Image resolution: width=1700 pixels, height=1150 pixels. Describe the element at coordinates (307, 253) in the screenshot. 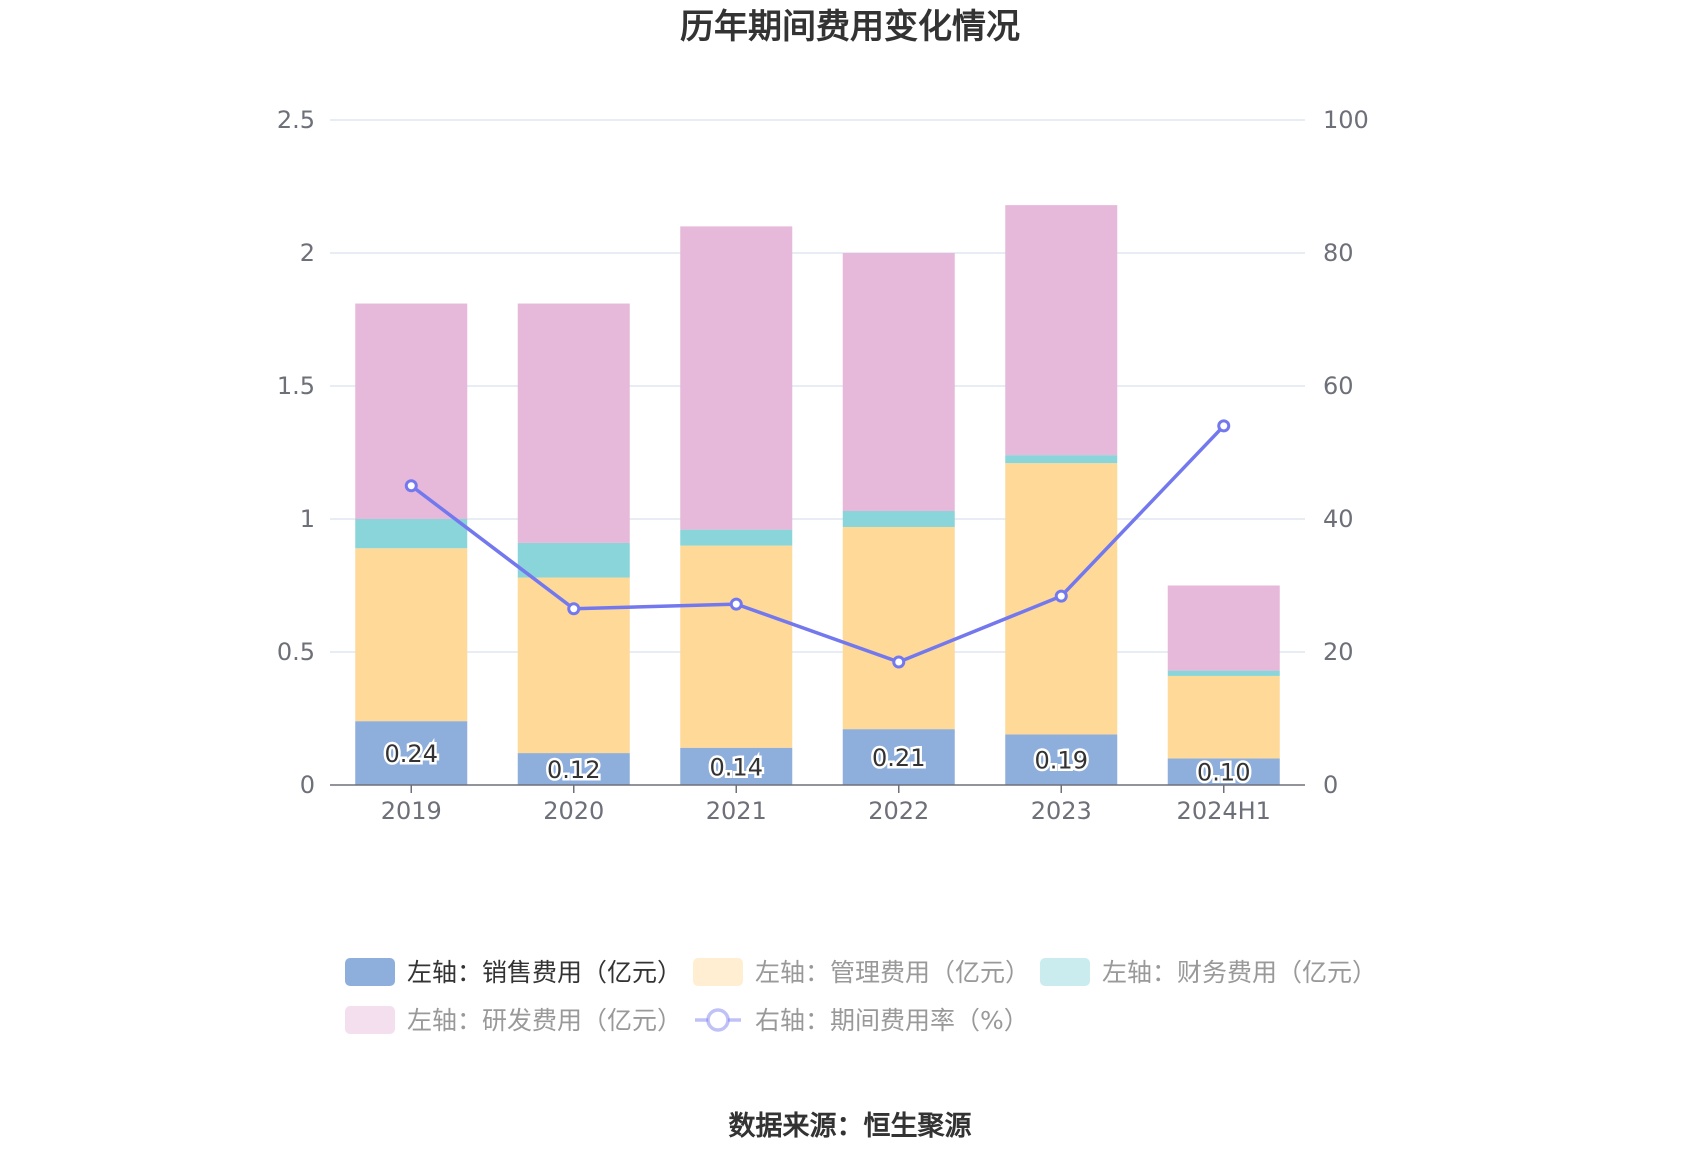

I see `left-tick-label: 2` at that location.